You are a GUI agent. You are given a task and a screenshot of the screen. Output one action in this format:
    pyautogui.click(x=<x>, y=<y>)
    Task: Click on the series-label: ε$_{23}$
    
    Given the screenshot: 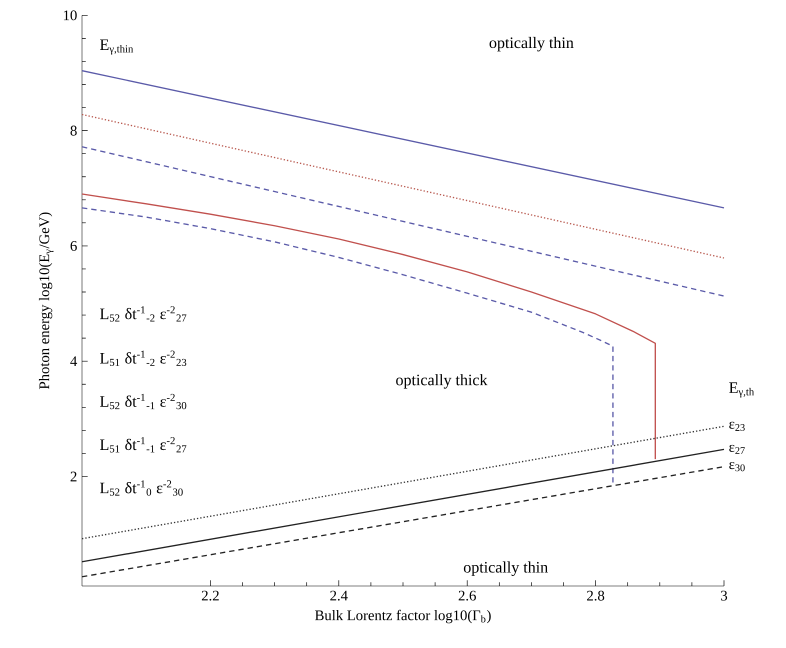 What is the action you would take?
    pyautogui.click(x=737, y=426)
    